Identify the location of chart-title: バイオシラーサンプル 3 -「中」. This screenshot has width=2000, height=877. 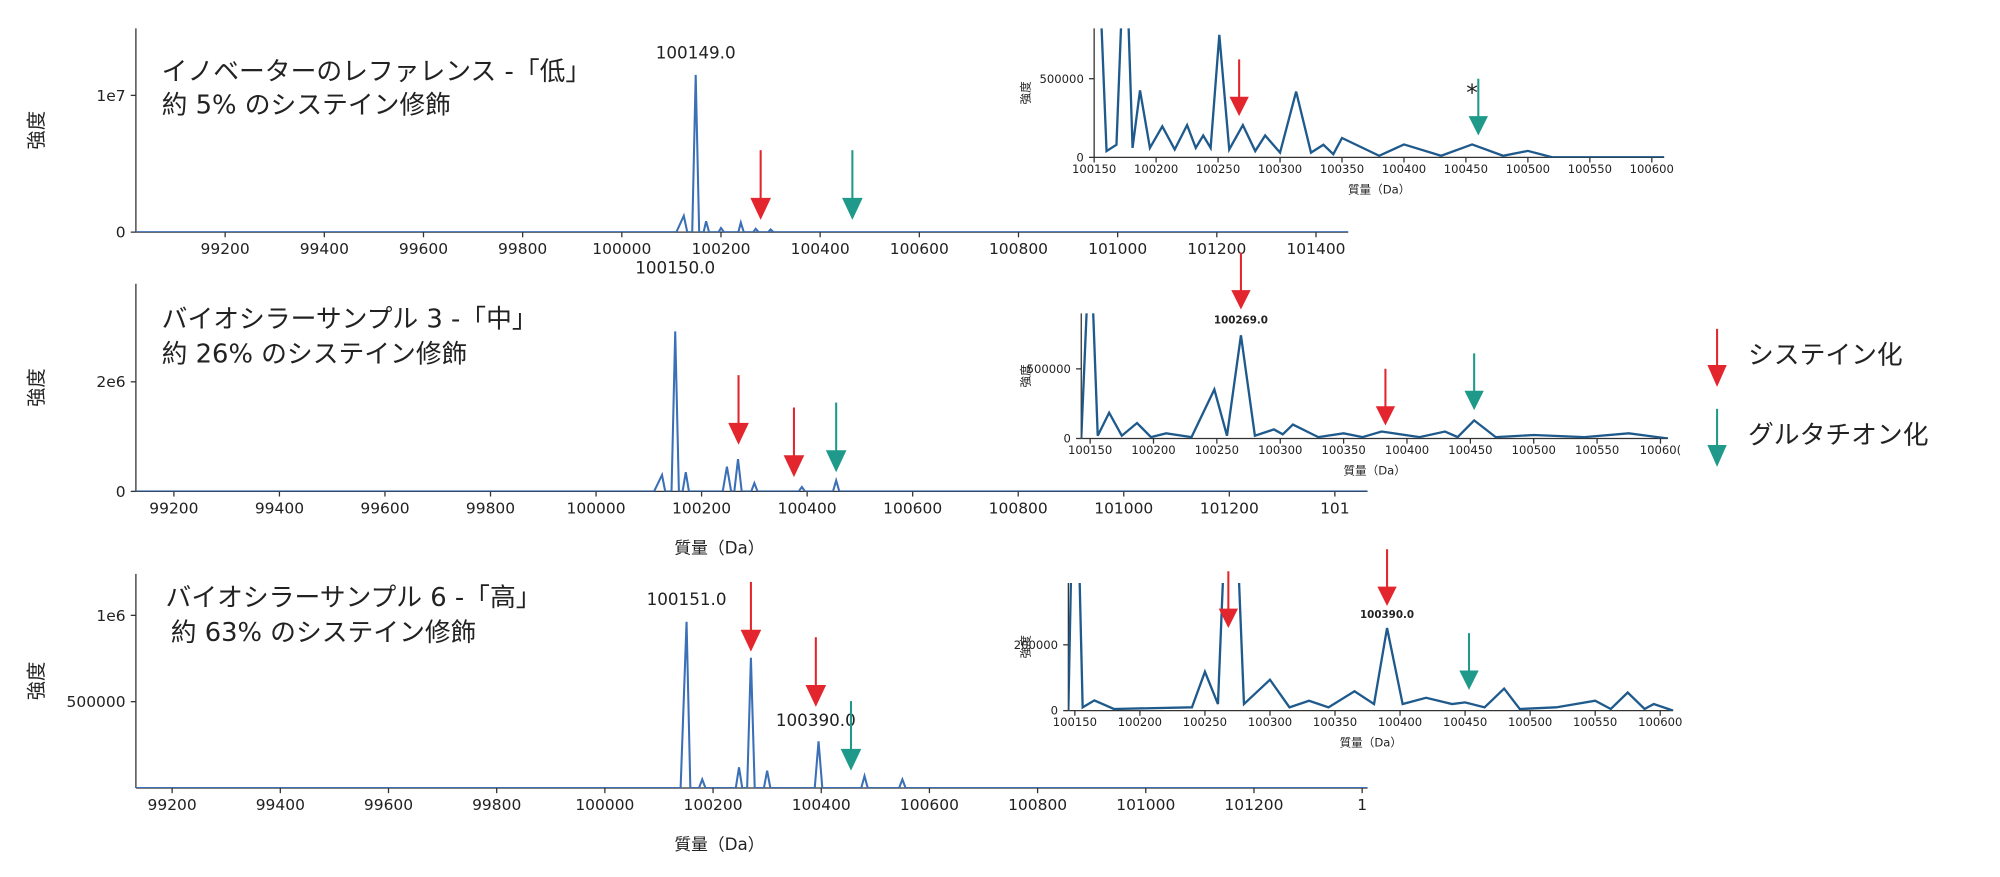
(350, 320).